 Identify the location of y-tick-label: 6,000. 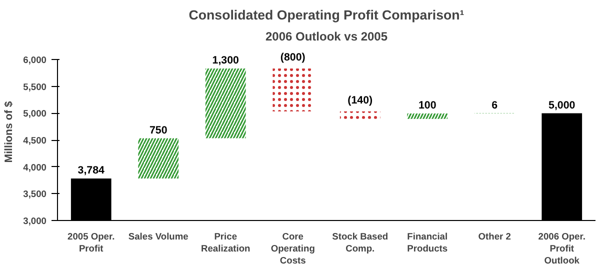
(34, 60).